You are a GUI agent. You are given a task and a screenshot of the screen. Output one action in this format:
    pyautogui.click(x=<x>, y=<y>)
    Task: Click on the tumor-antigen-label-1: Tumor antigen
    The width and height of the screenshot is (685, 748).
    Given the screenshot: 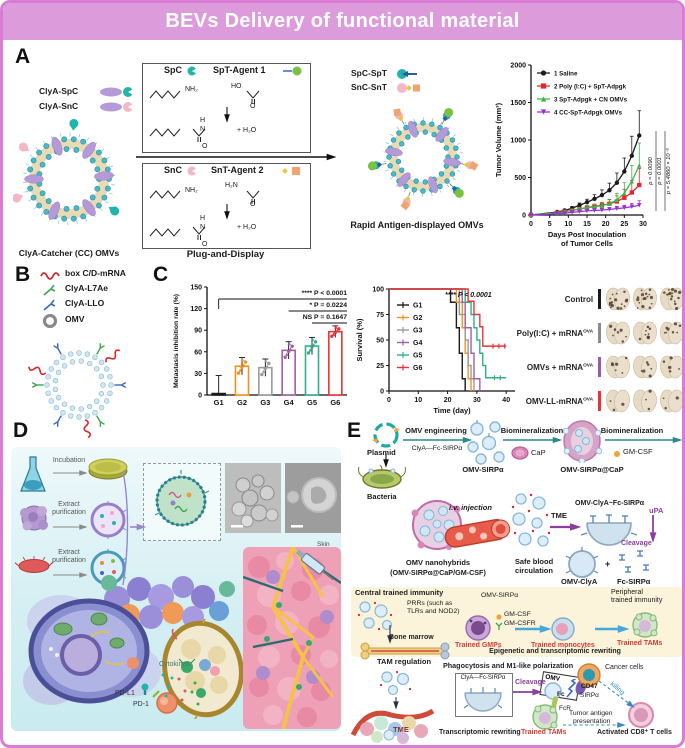 What is the action you would take?
    pyautogui.click(x=591, y=713)
    